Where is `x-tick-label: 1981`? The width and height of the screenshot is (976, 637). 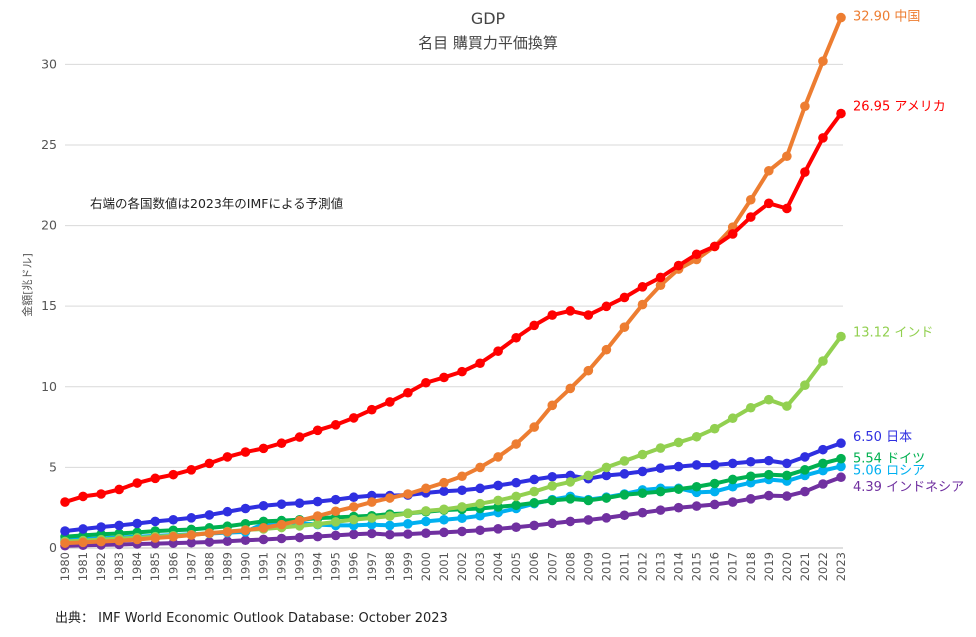 x-tick-label: 1981 is located at coordinates (83, 566).